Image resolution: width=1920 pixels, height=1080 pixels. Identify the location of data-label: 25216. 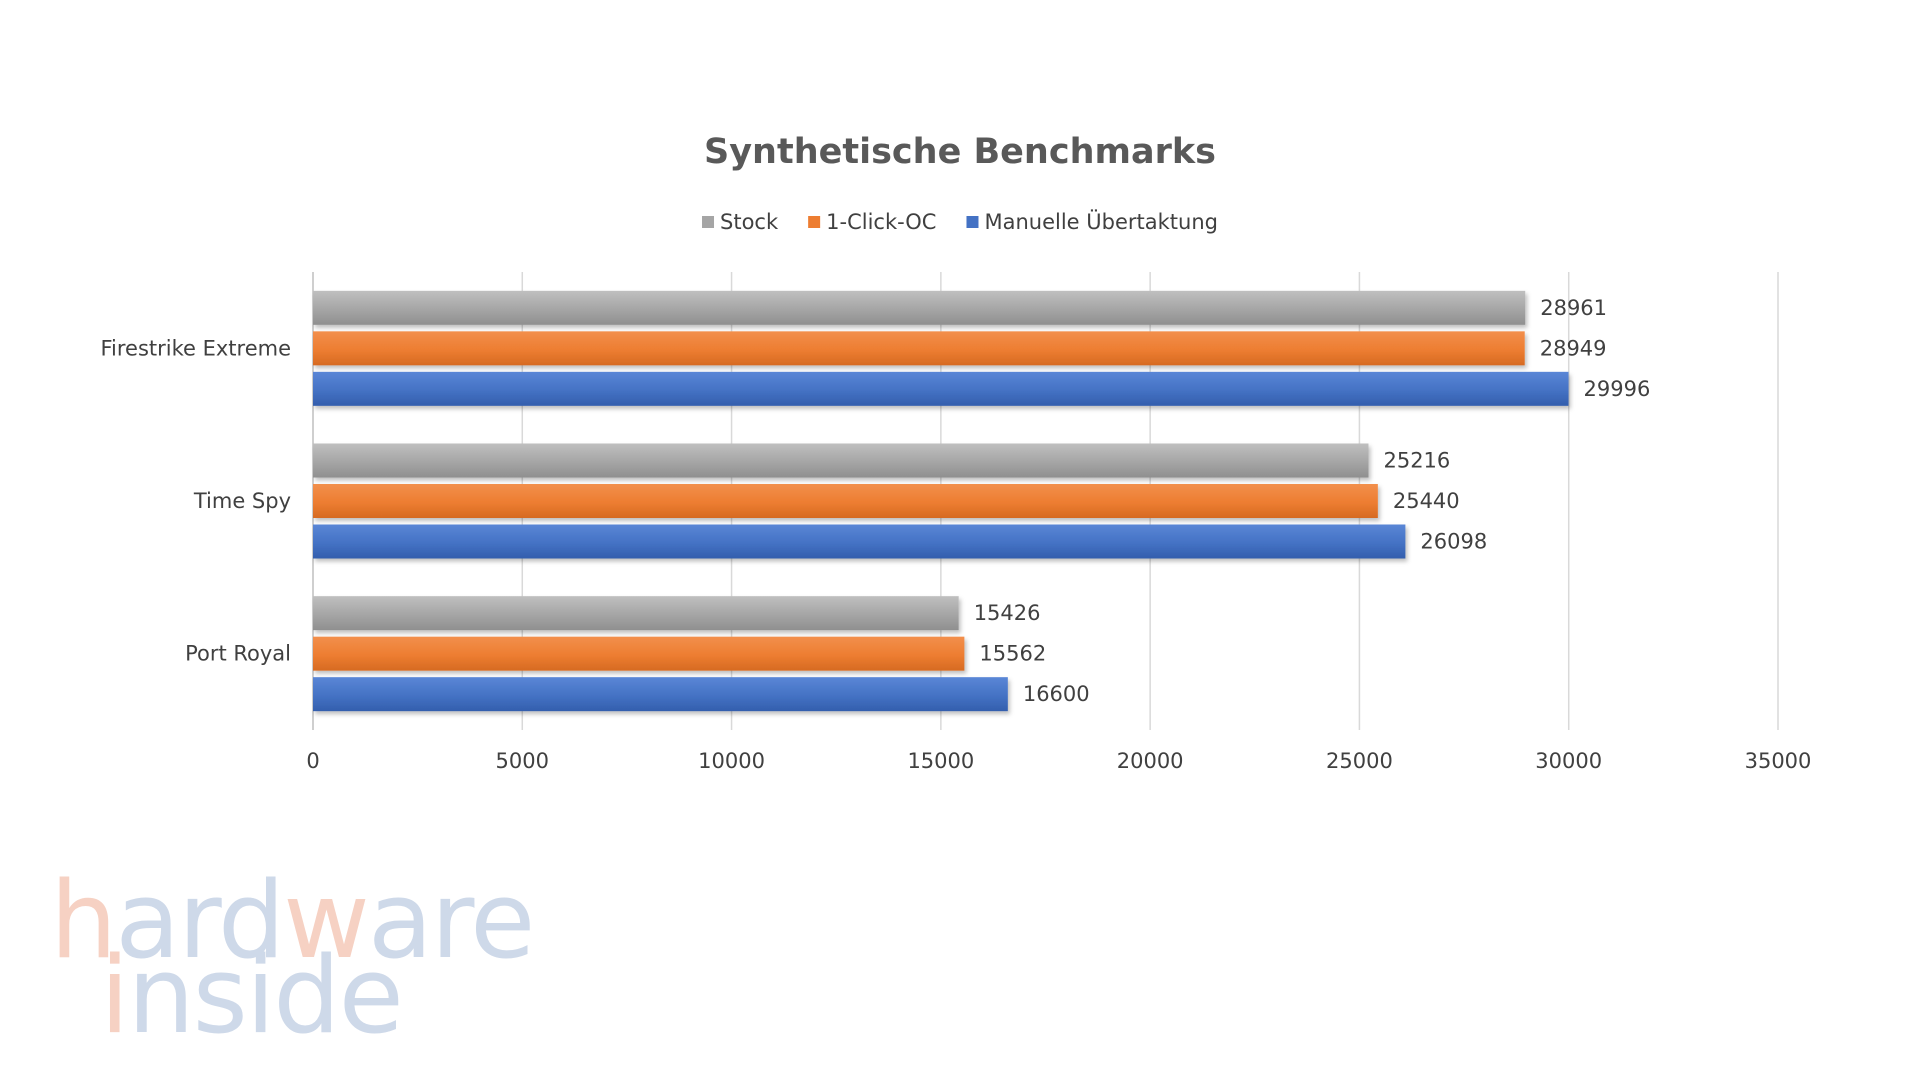
(1416, 461).